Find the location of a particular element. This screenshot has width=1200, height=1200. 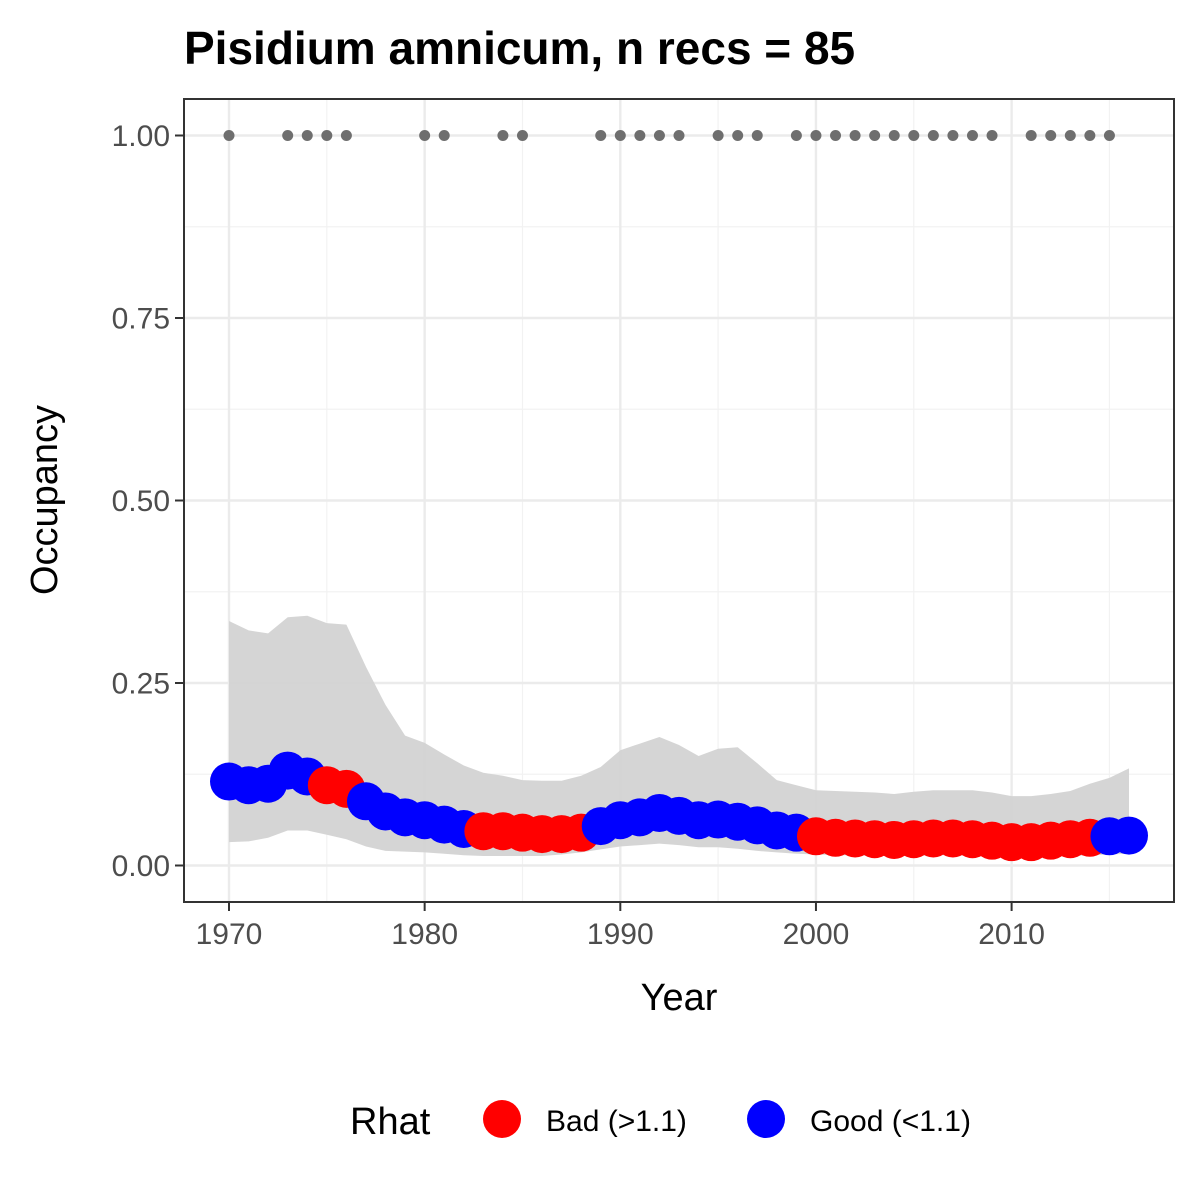

occupancy-points-layer is located at coordinates (679, 806).